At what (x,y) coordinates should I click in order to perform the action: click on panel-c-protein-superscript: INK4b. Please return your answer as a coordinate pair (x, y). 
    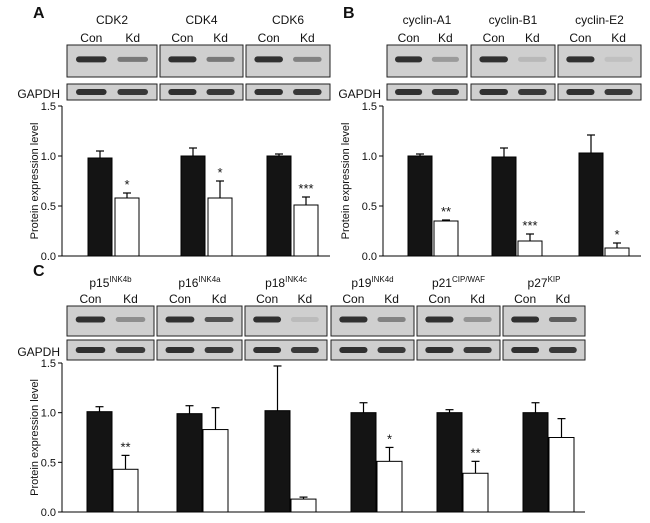
    Looking at the image, I should click on (120, 279).